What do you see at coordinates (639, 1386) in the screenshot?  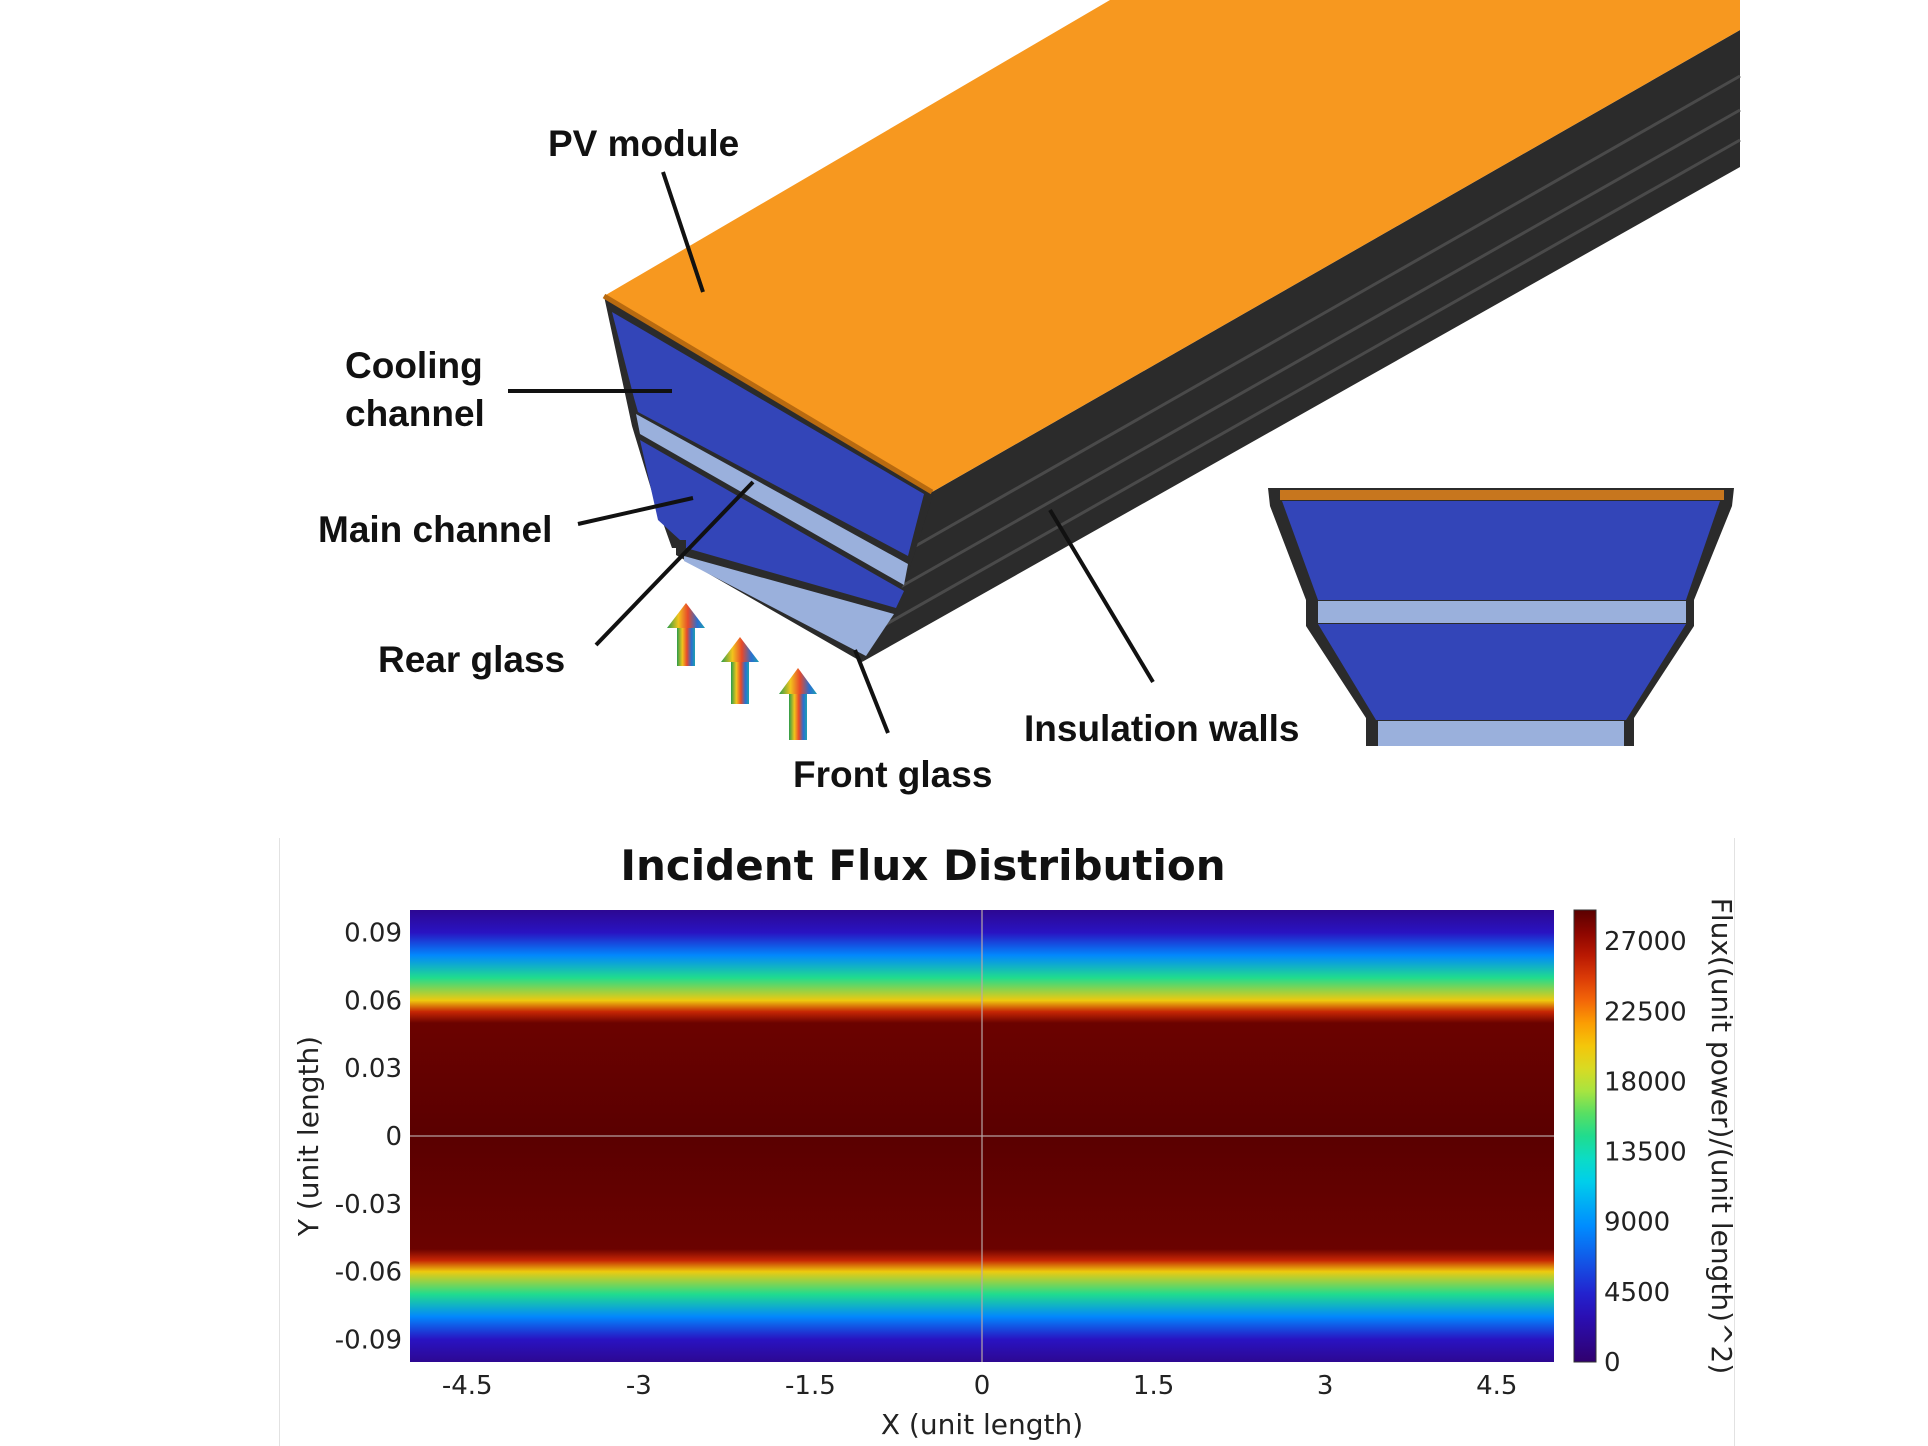 I see `x-tick-label: -3` at bounding box center [639, 1386].